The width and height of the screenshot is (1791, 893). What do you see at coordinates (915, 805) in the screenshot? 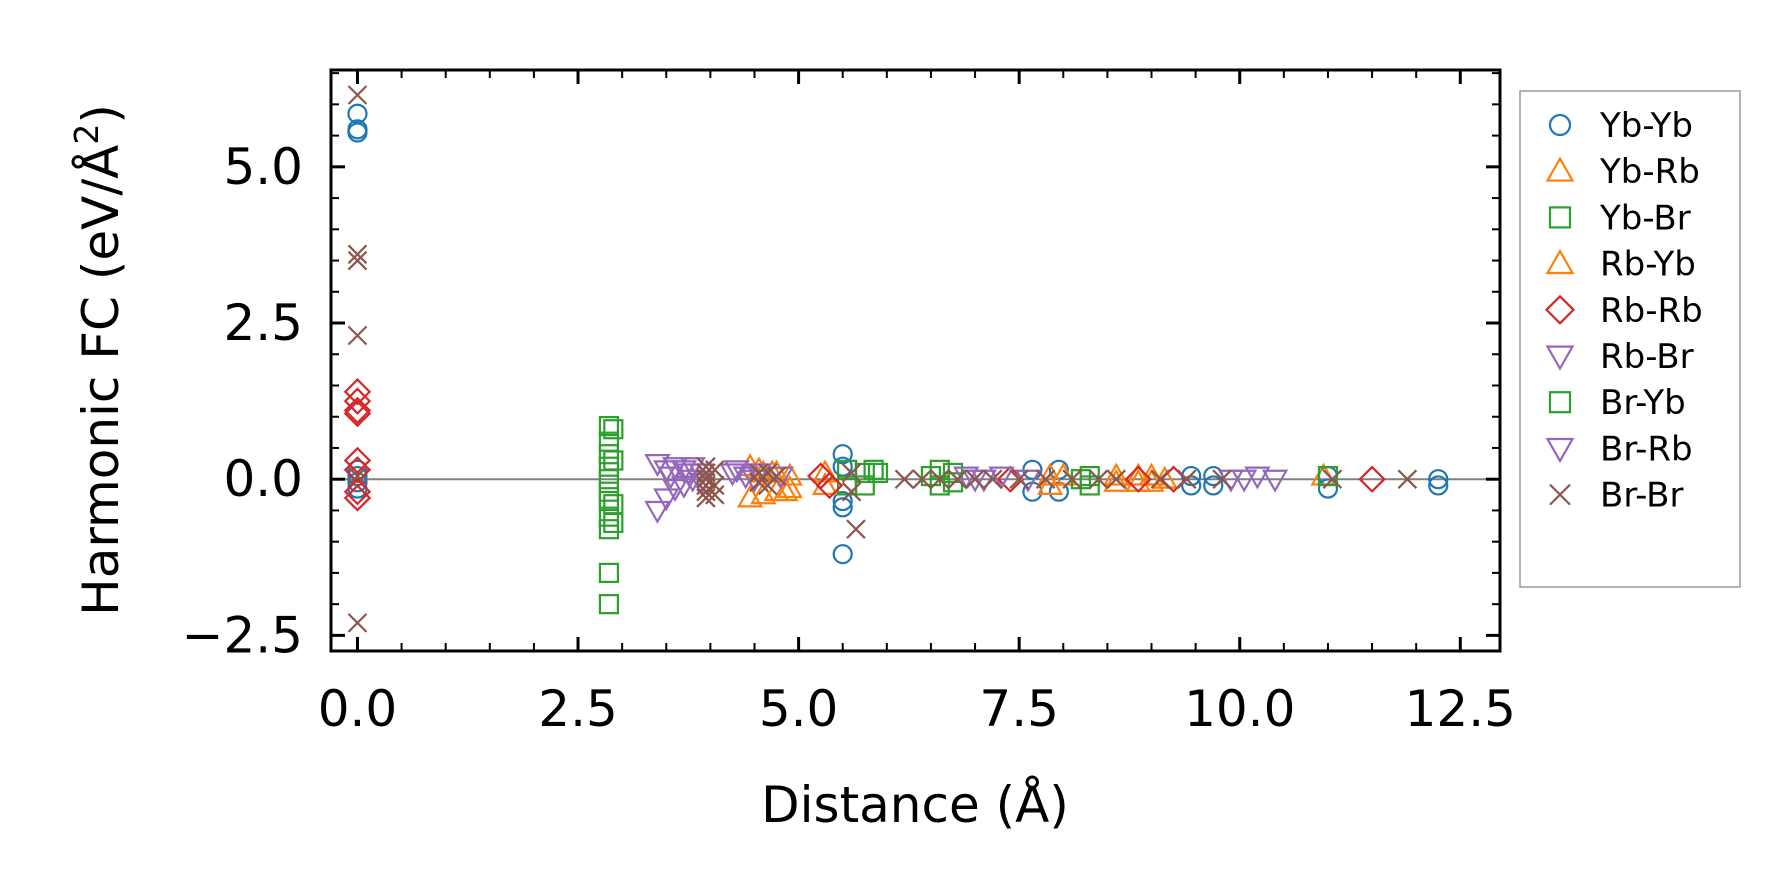
I see `x-axis-label: Distance (Å)` at bounding box center [915, 805].